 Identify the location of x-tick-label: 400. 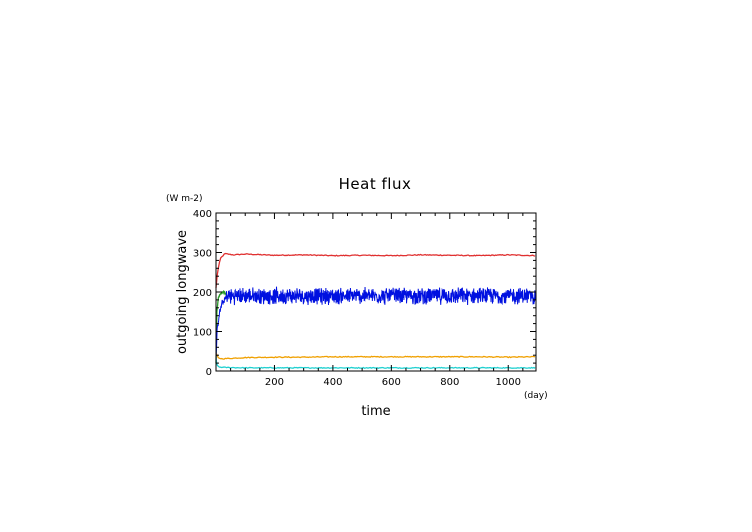
(332, 382).